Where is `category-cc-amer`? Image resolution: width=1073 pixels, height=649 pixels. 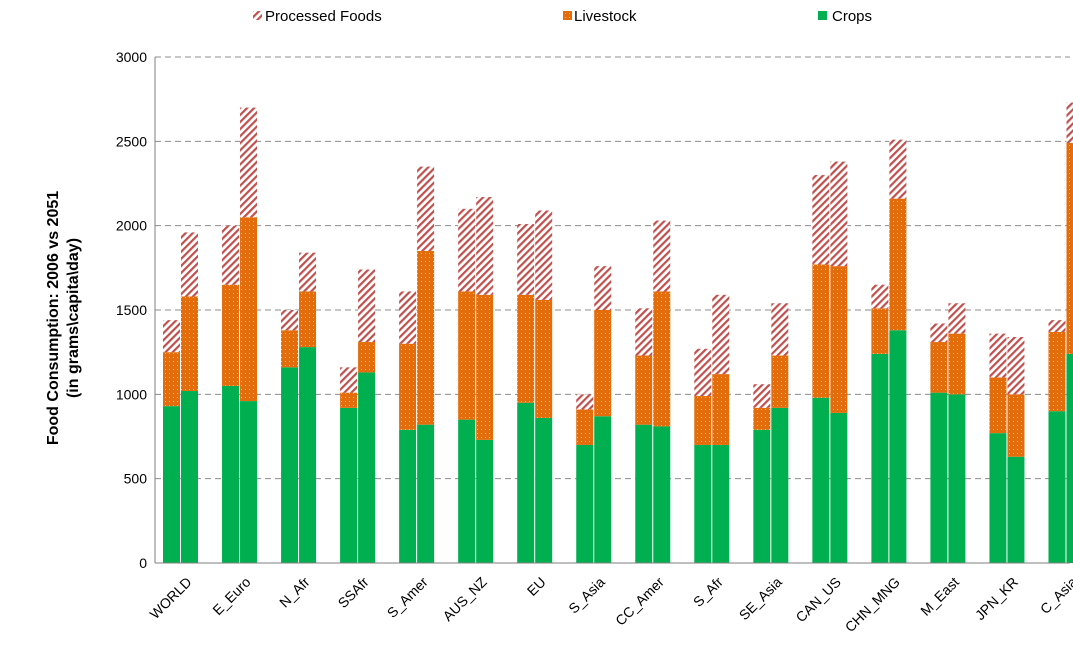
category-cc-amer is located at coordinates (653, 391).